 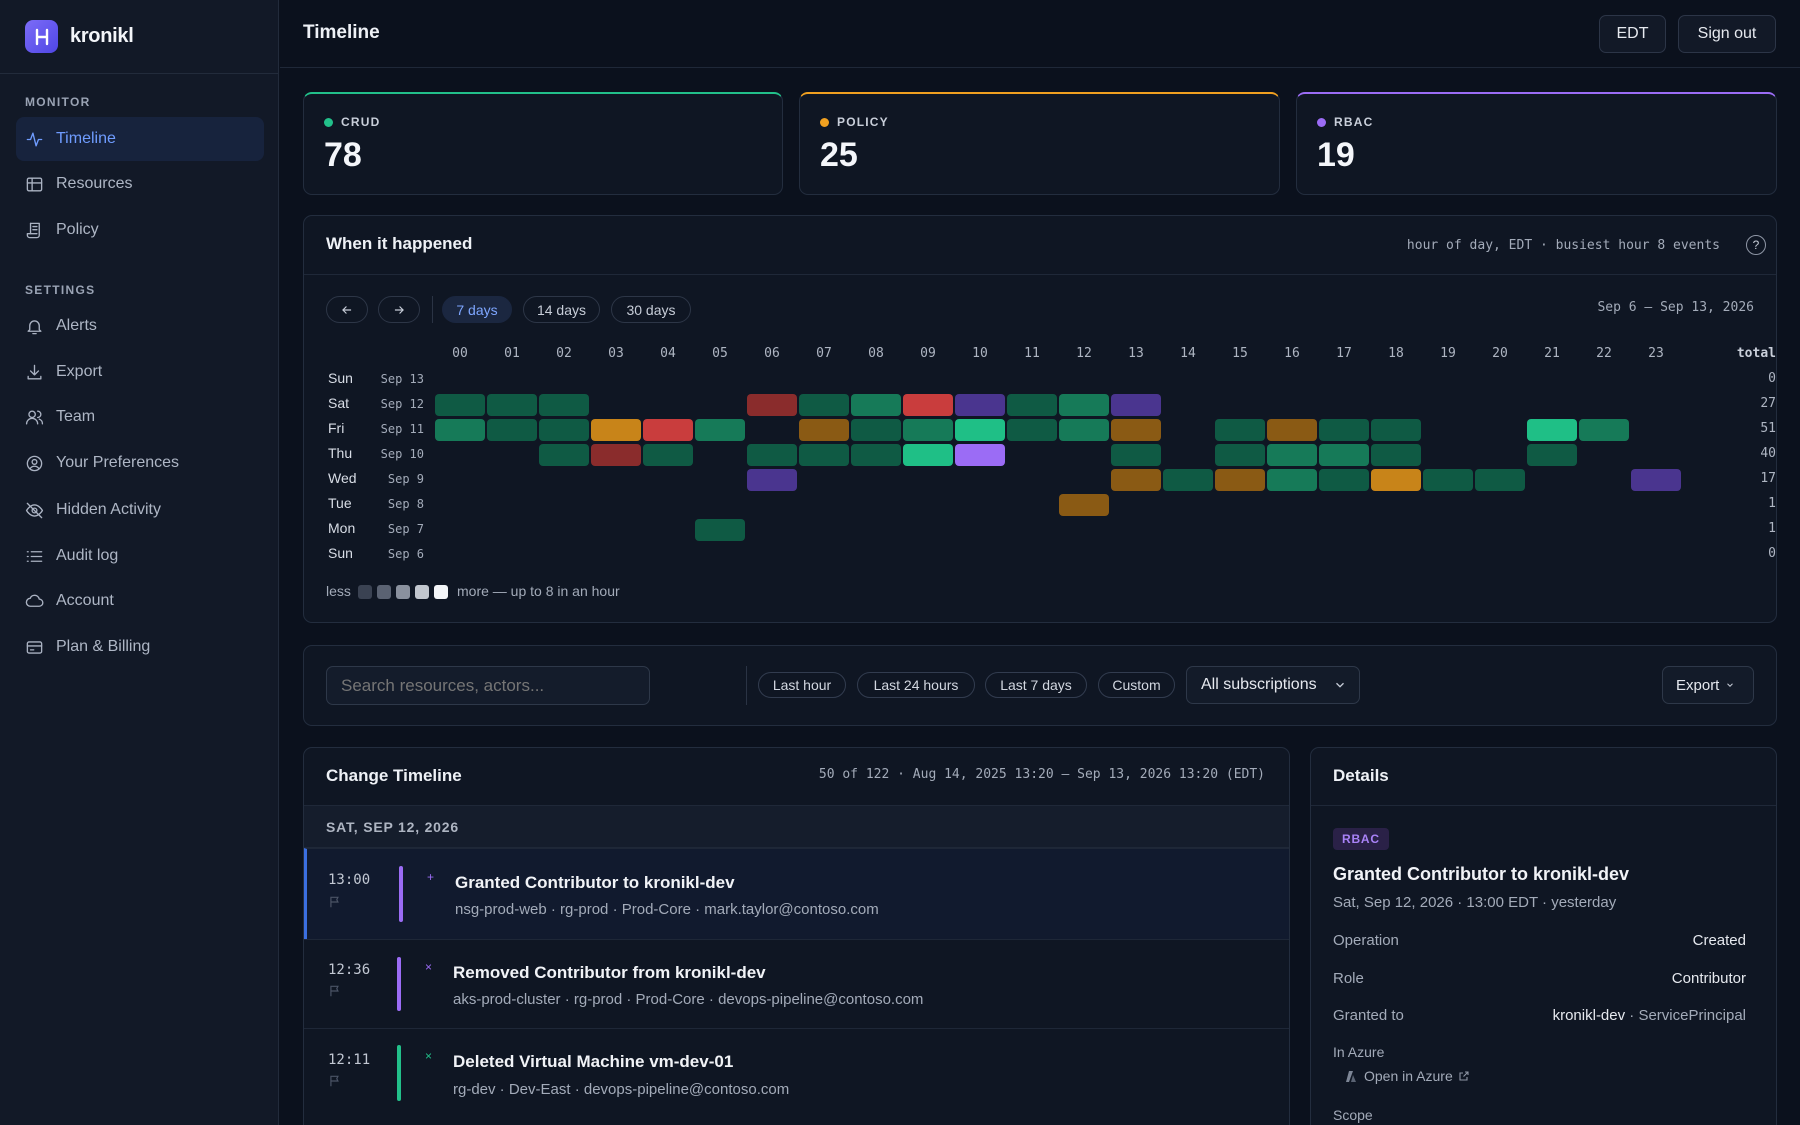 What do you see at coordinates (140, 326) in the screenshot?
I see `sidebar-item-alerts: Alerts` at bounding box center [140, 326].